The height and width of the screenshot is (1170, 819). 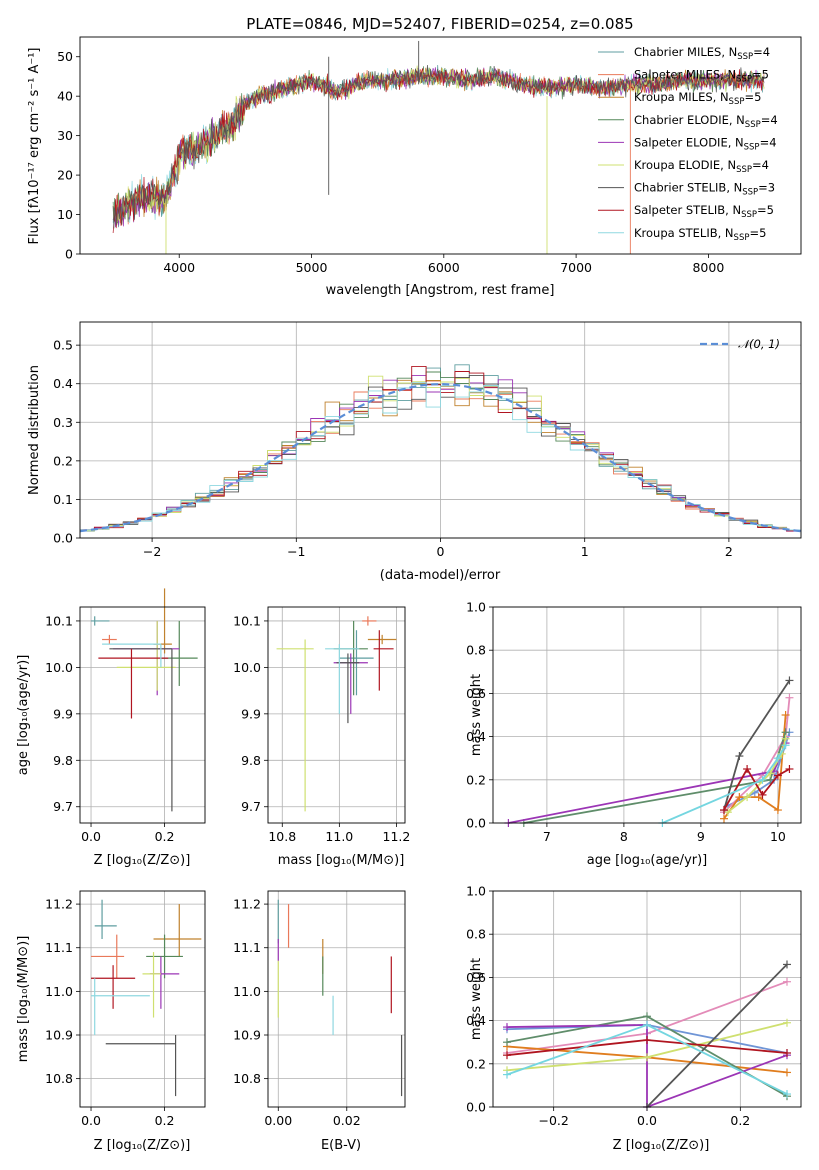 What do you see at coordinates (729, 551) in the screenshot?
I see `x-tick-label: 2` at bounding box center [729, 551].